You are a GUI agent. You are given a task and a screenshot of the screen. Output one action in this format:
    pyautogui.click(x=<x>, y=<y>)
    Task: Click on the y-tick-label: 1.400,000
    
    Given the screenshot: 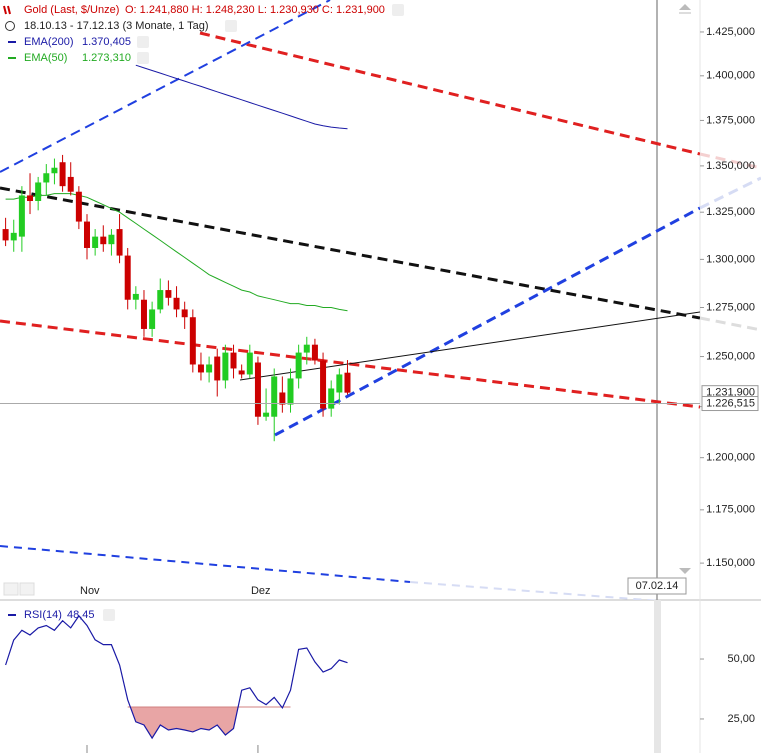 What is the action you would take?
    pyautogui.click(x=730, y=76)
    